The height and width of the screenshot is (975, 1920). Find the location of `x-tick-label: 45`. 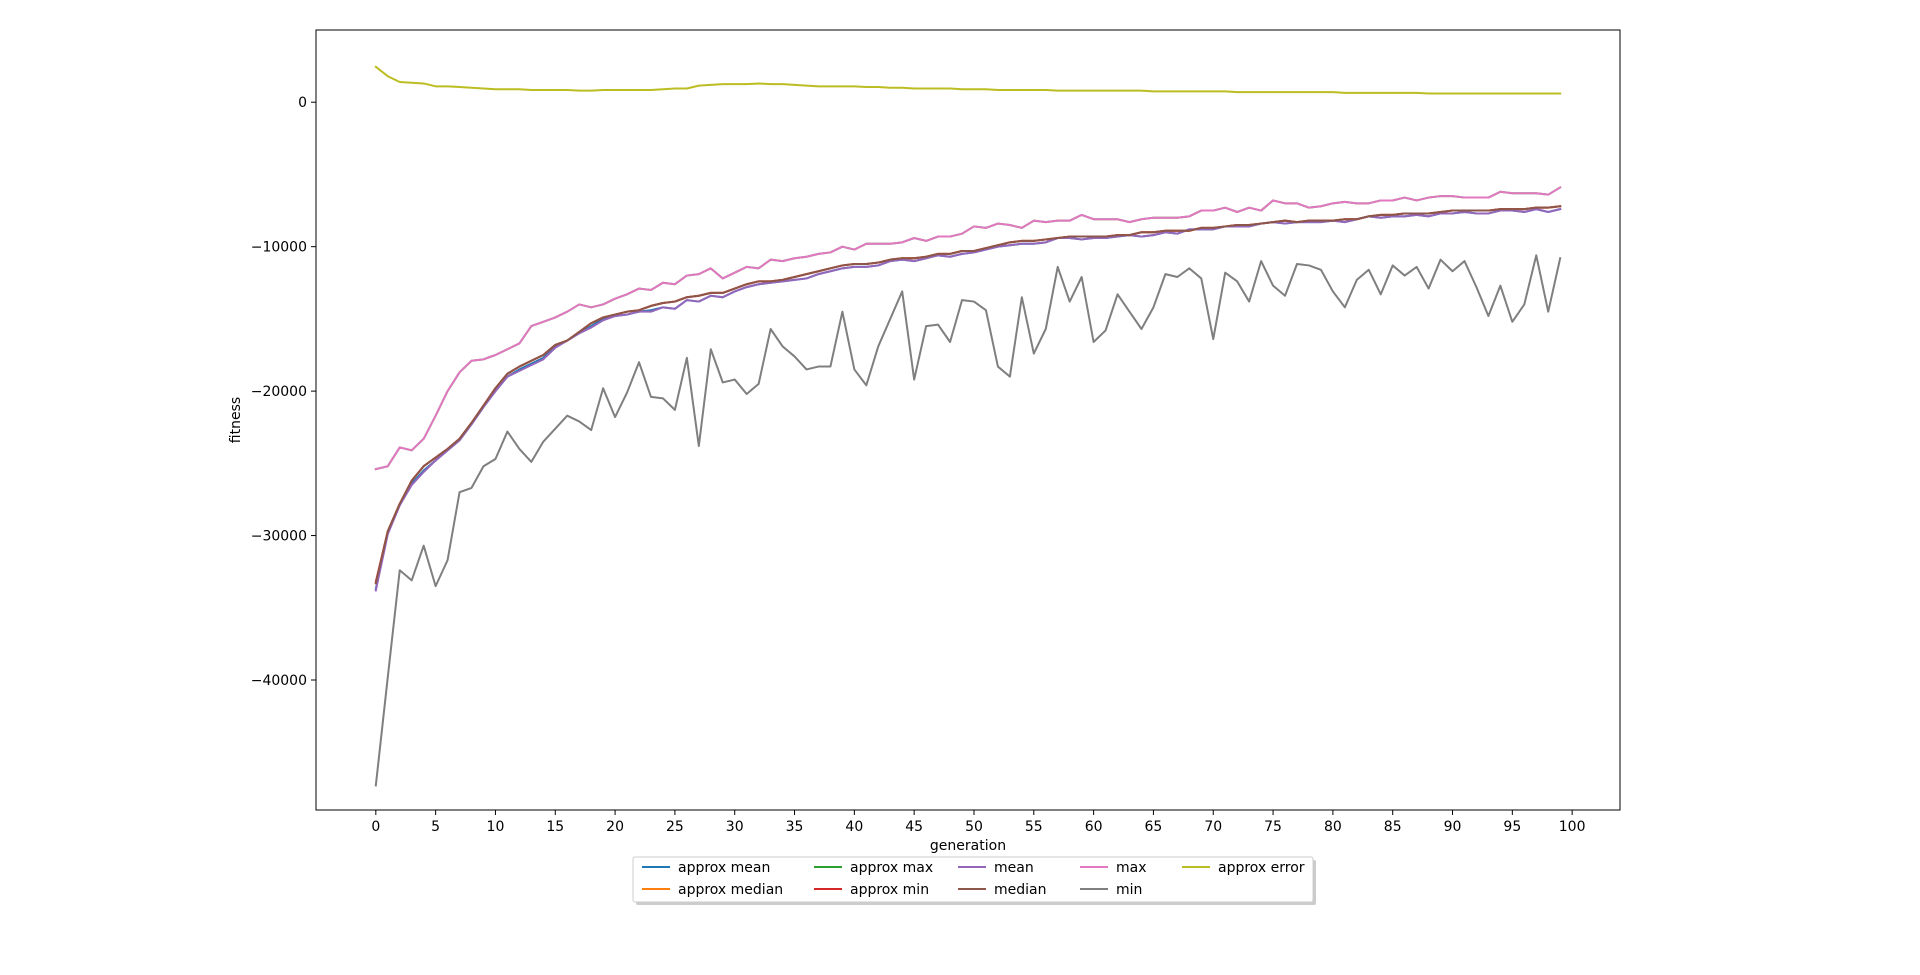

x-tick-label: 45 is located at coordinates (914, 827).